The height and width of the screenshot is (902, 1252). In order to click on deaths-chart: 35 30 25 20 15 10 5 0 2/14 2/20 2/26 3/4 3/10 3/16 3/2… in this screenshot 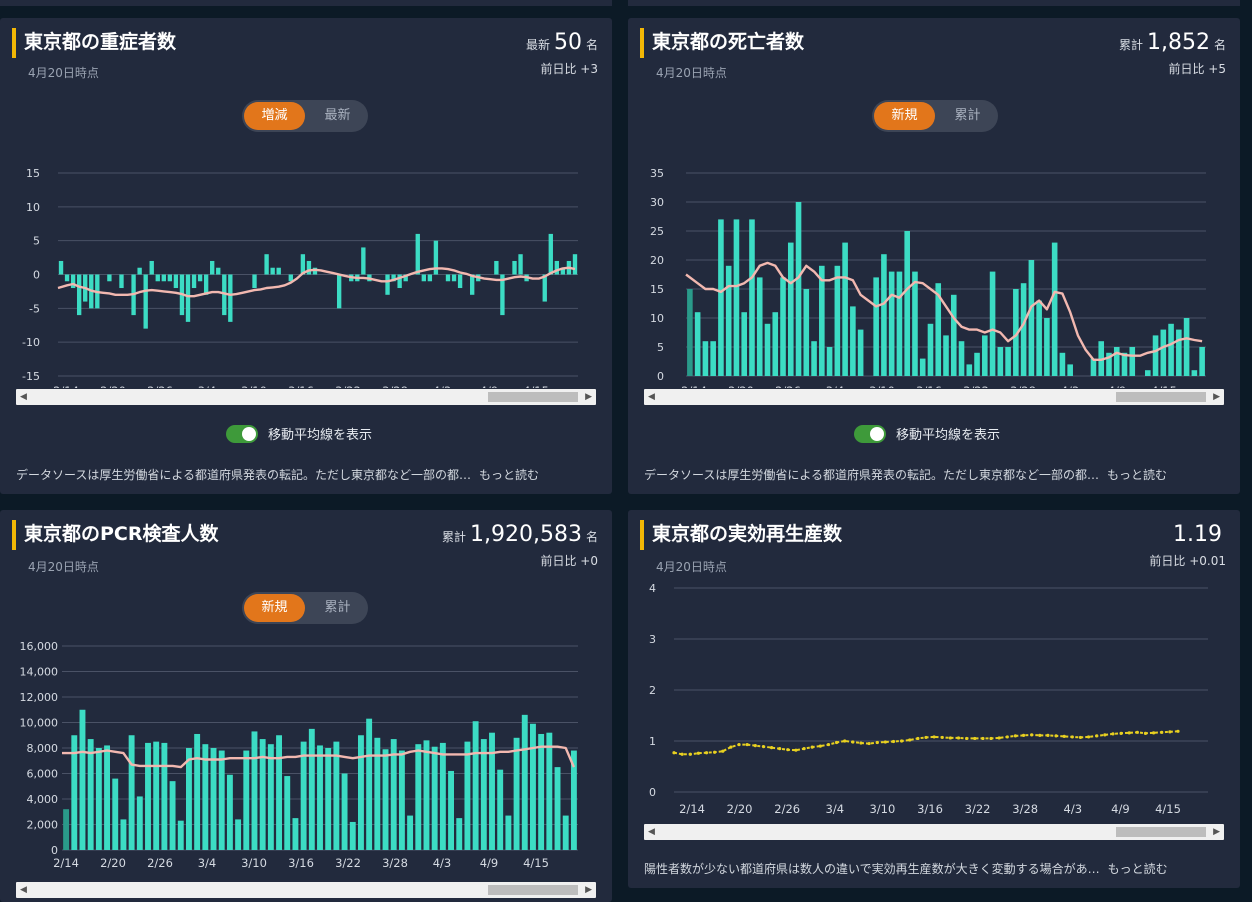, I will do `click(928, 277)`.